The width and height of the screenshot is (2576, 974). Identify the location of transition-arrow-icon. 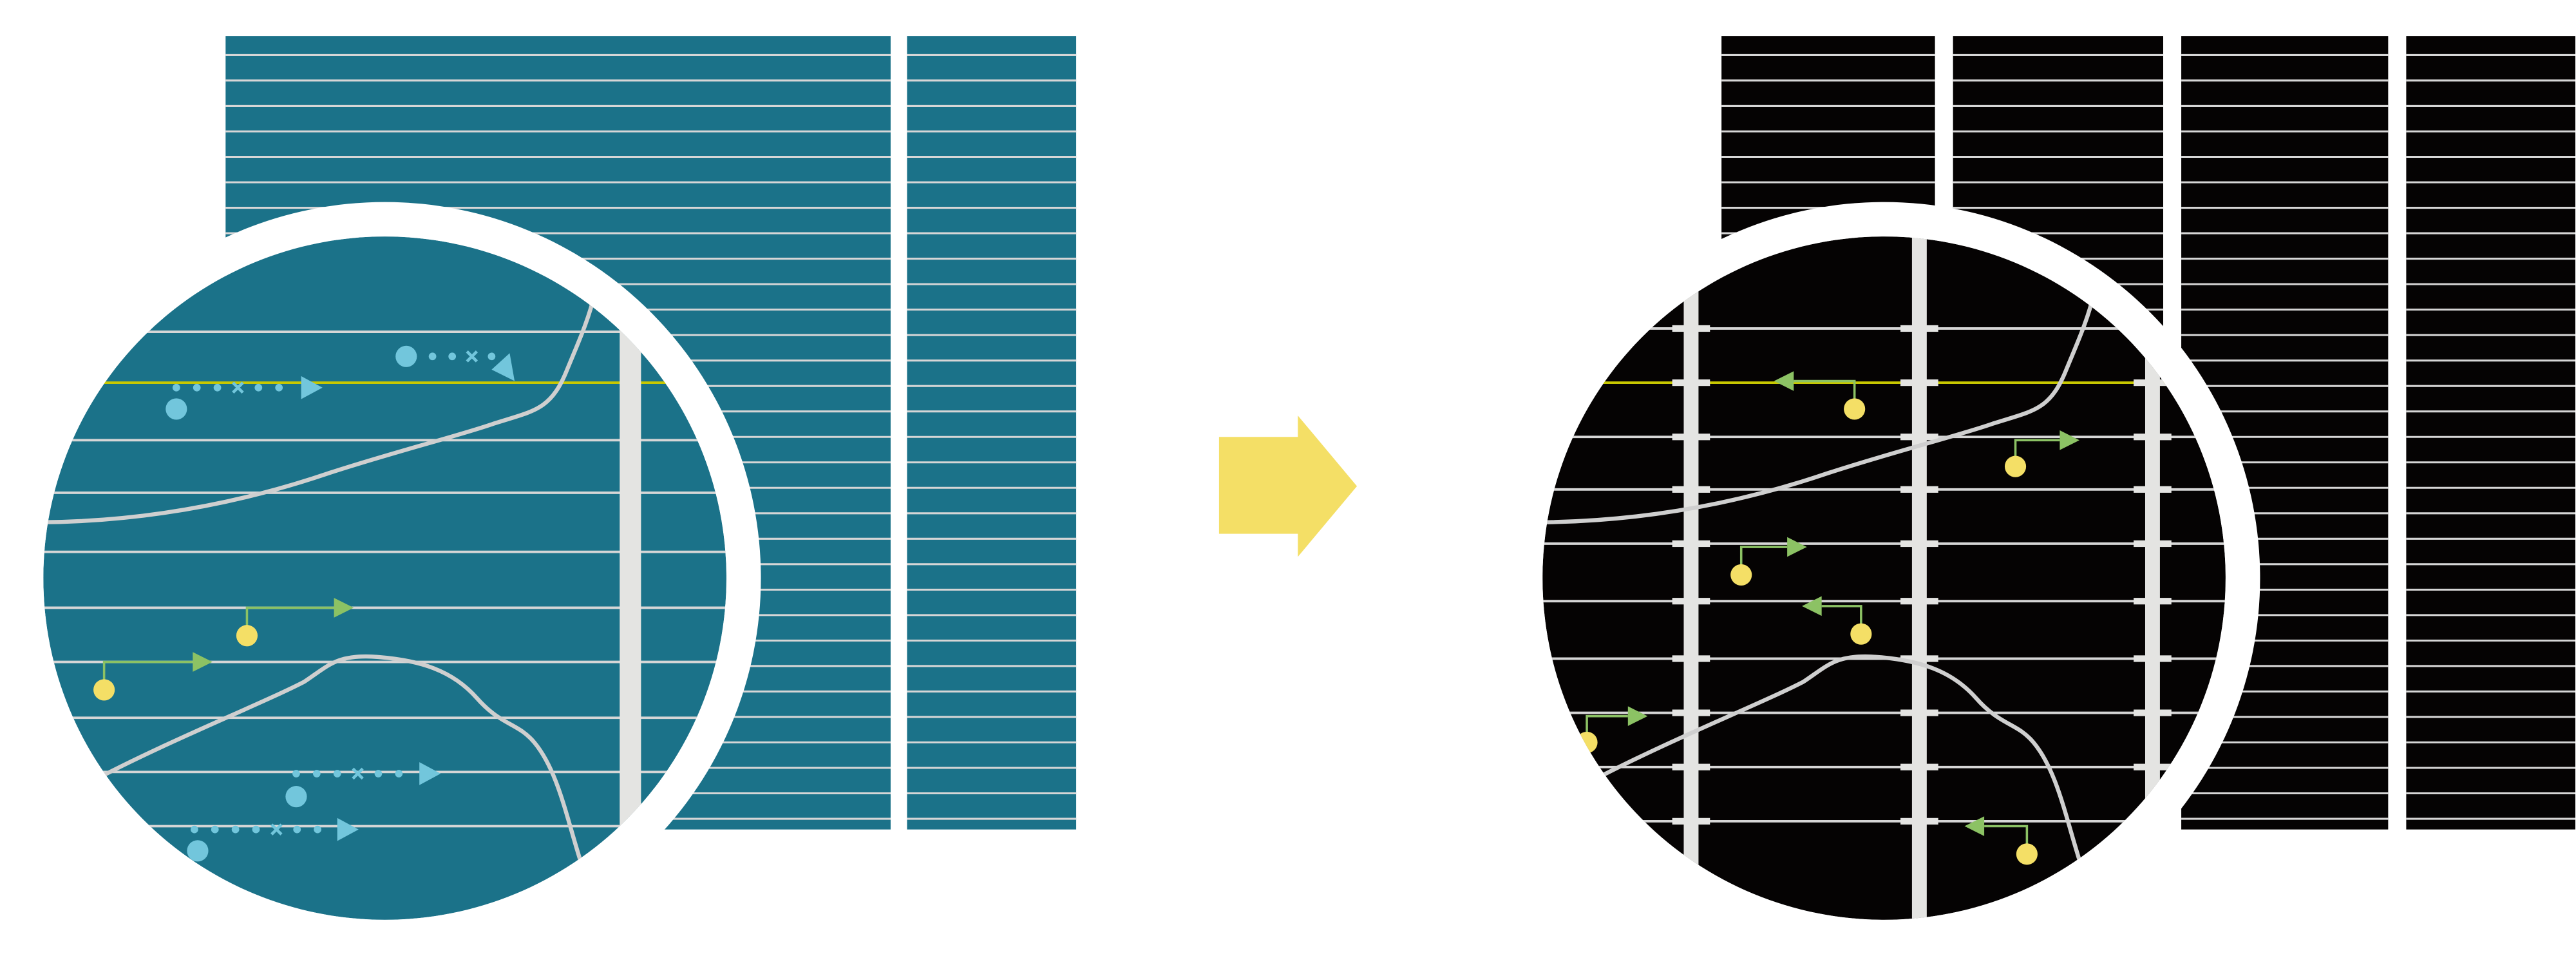
(1288, 486).